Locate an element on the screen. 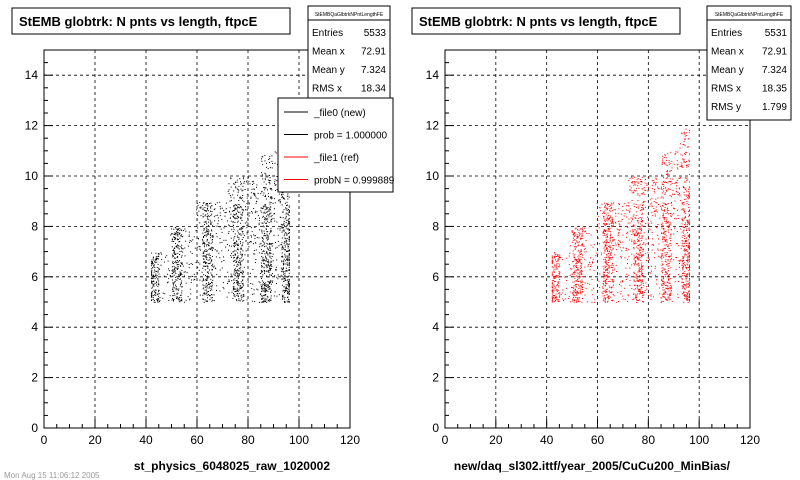 The image size is (800, 480). x-tick-label: 40 is located at coordinates (146, 440).